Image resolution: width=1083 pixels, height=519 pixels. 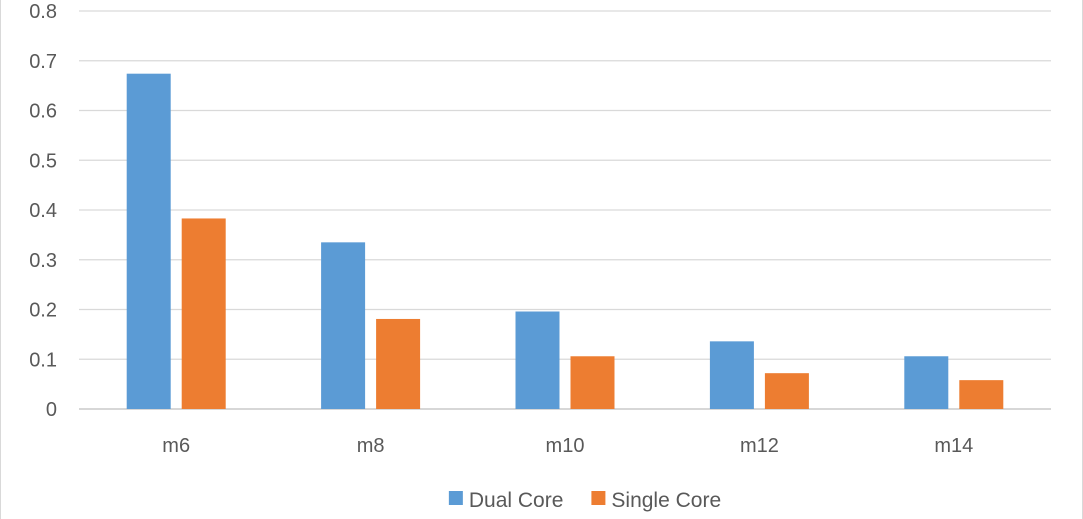 I want to click on bar-dual-core-m6, so click(x=148, y=241).